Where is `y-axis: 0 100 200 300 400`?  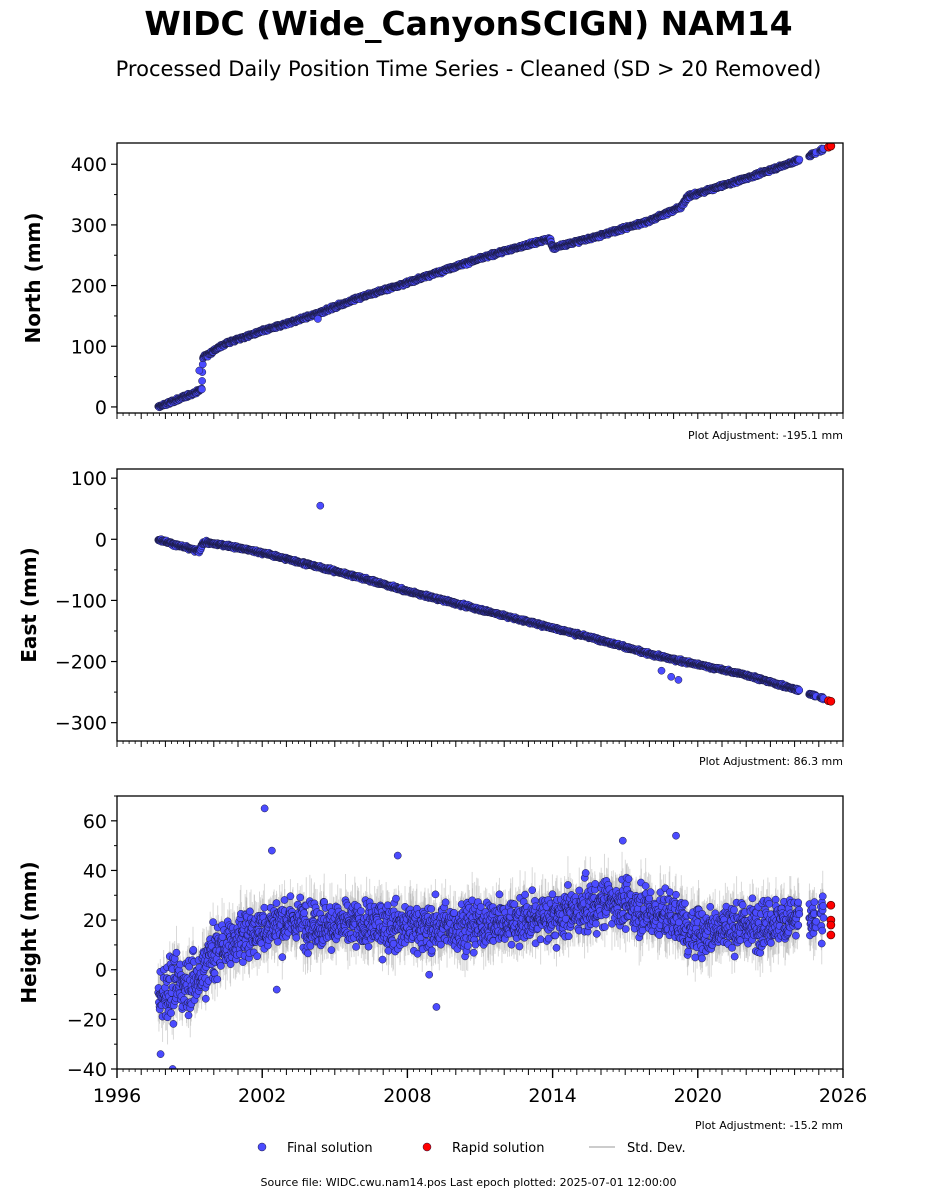 y-axis: 0 100 200 300 400 is located at coordinates (94, 286).